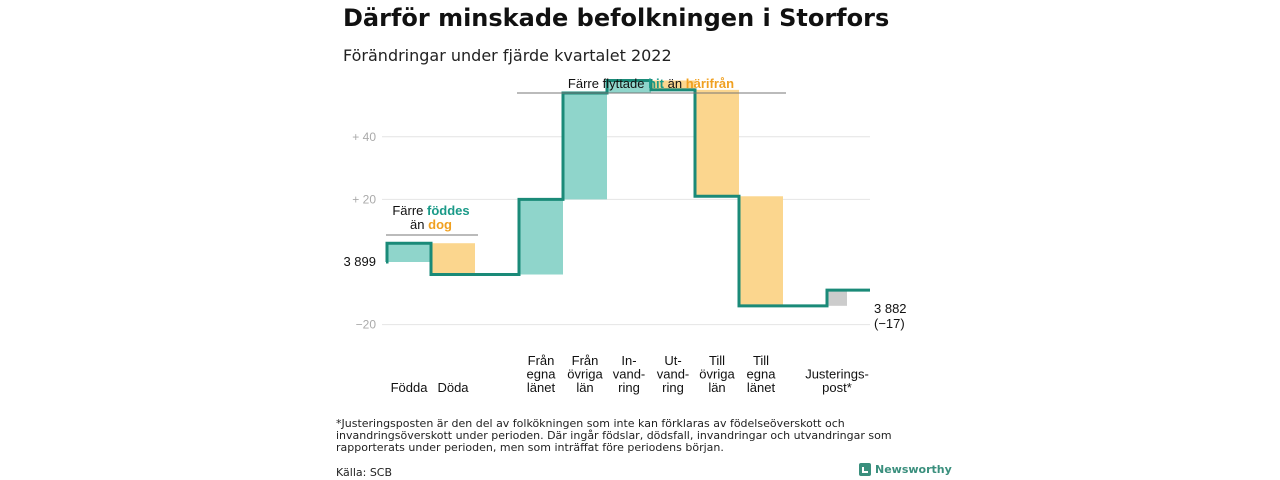  Describe the element at coordinates (890, 308) in the screenshot. I see `end-value-label: 3 882` at that location.